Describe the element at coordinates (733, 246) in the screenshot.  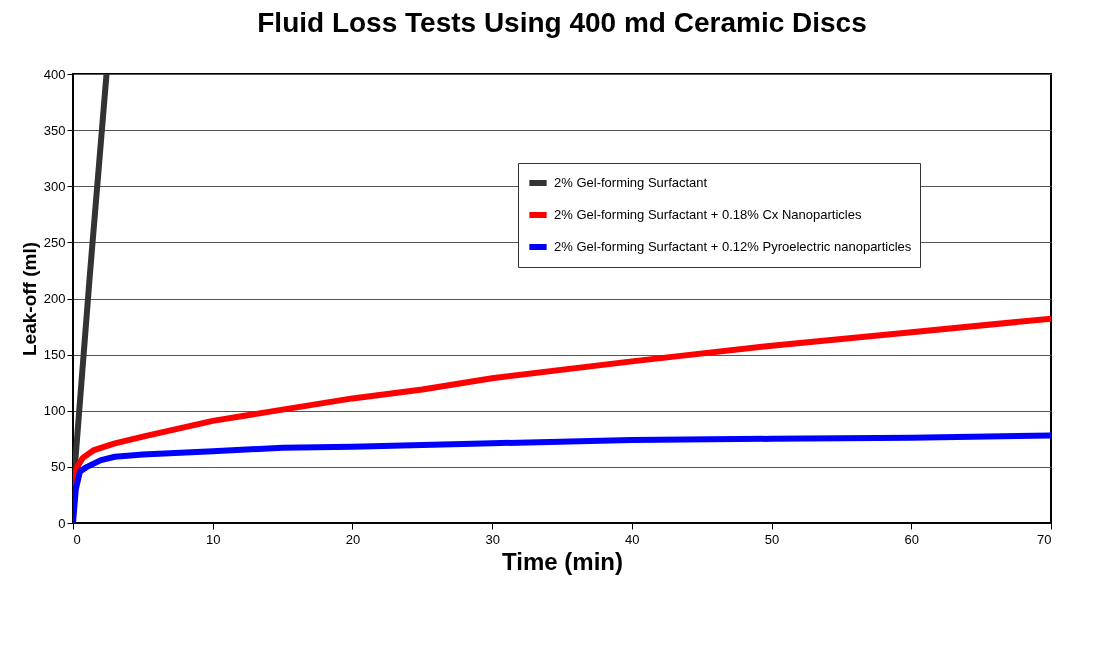
I see `legend-label: 2% Gel-forming Surfactant + 0.12% Pyroelectric nanoparticles` at that location.